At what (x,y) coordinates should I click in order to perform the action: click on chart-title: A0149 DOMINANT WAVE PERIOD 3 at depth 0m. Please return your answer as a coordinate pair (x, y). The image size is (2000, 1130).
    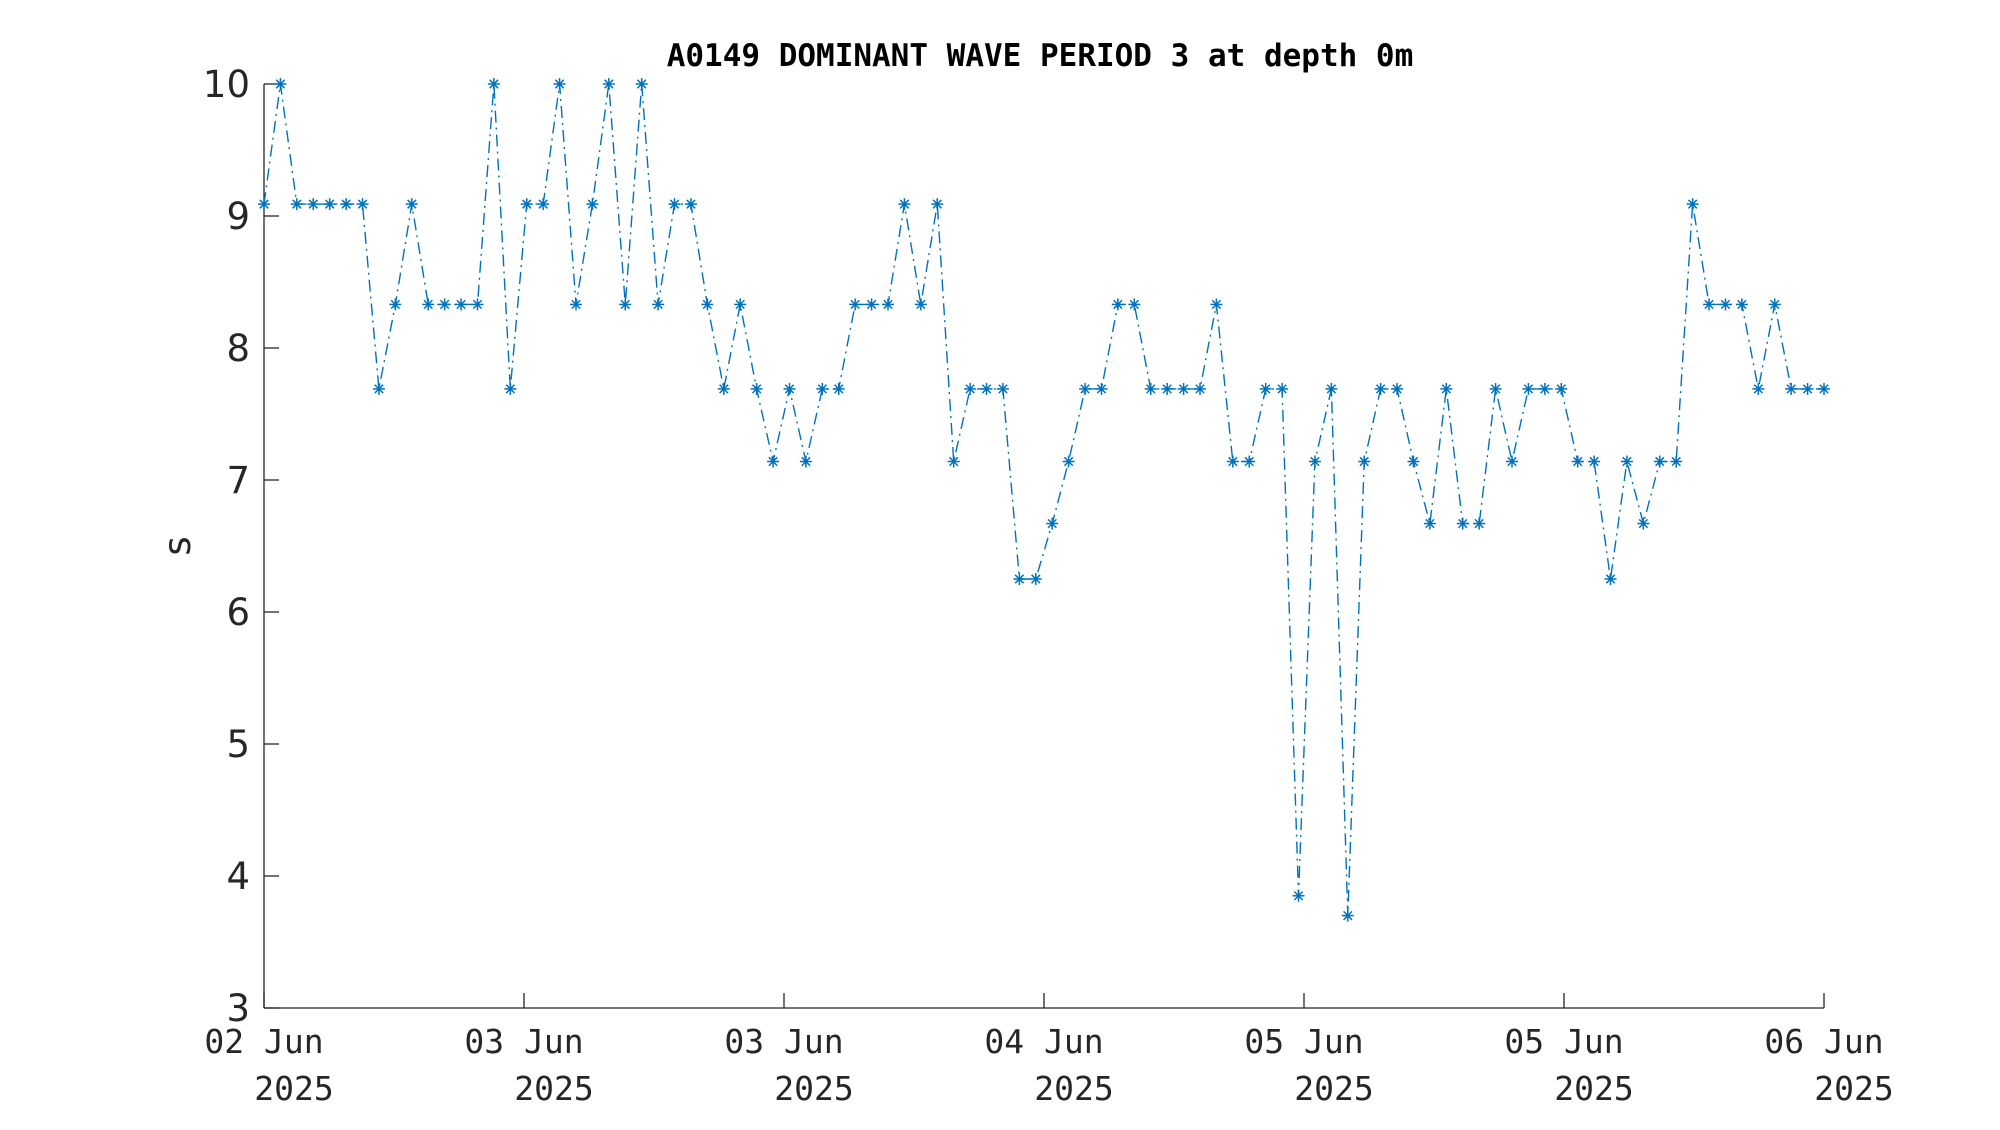
    Looking at the image, I should click on (1040, 56).